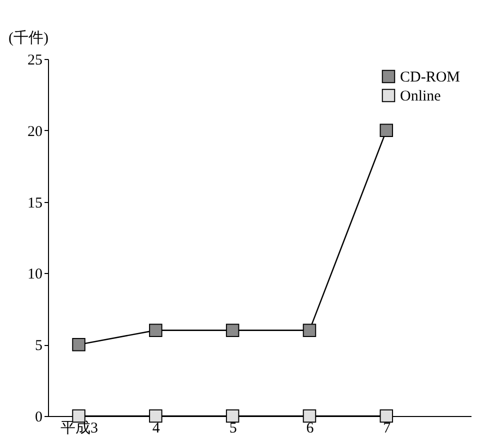  I want to click on y-tick-label: 5, so click(38, 346).